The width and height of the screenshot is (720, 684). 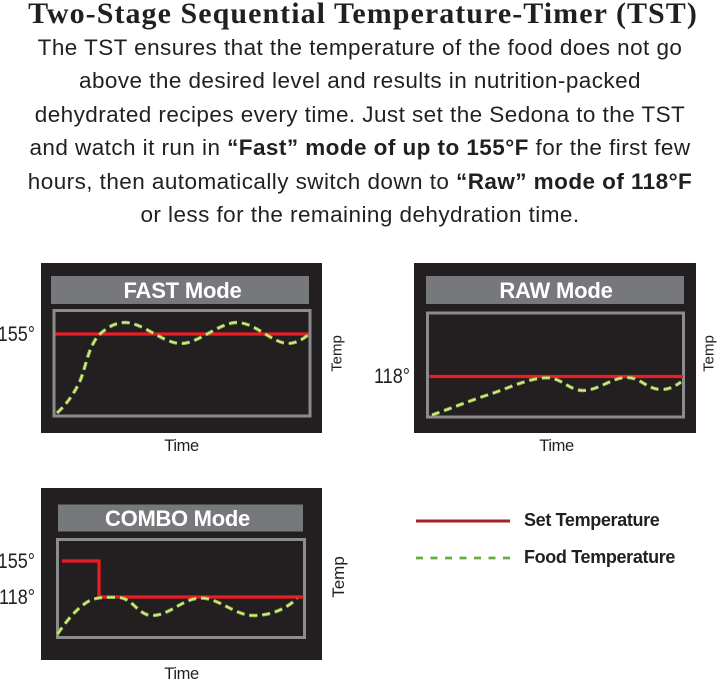 I want to click on svg-text: COMBO Mode, so click(x=177, y=518).